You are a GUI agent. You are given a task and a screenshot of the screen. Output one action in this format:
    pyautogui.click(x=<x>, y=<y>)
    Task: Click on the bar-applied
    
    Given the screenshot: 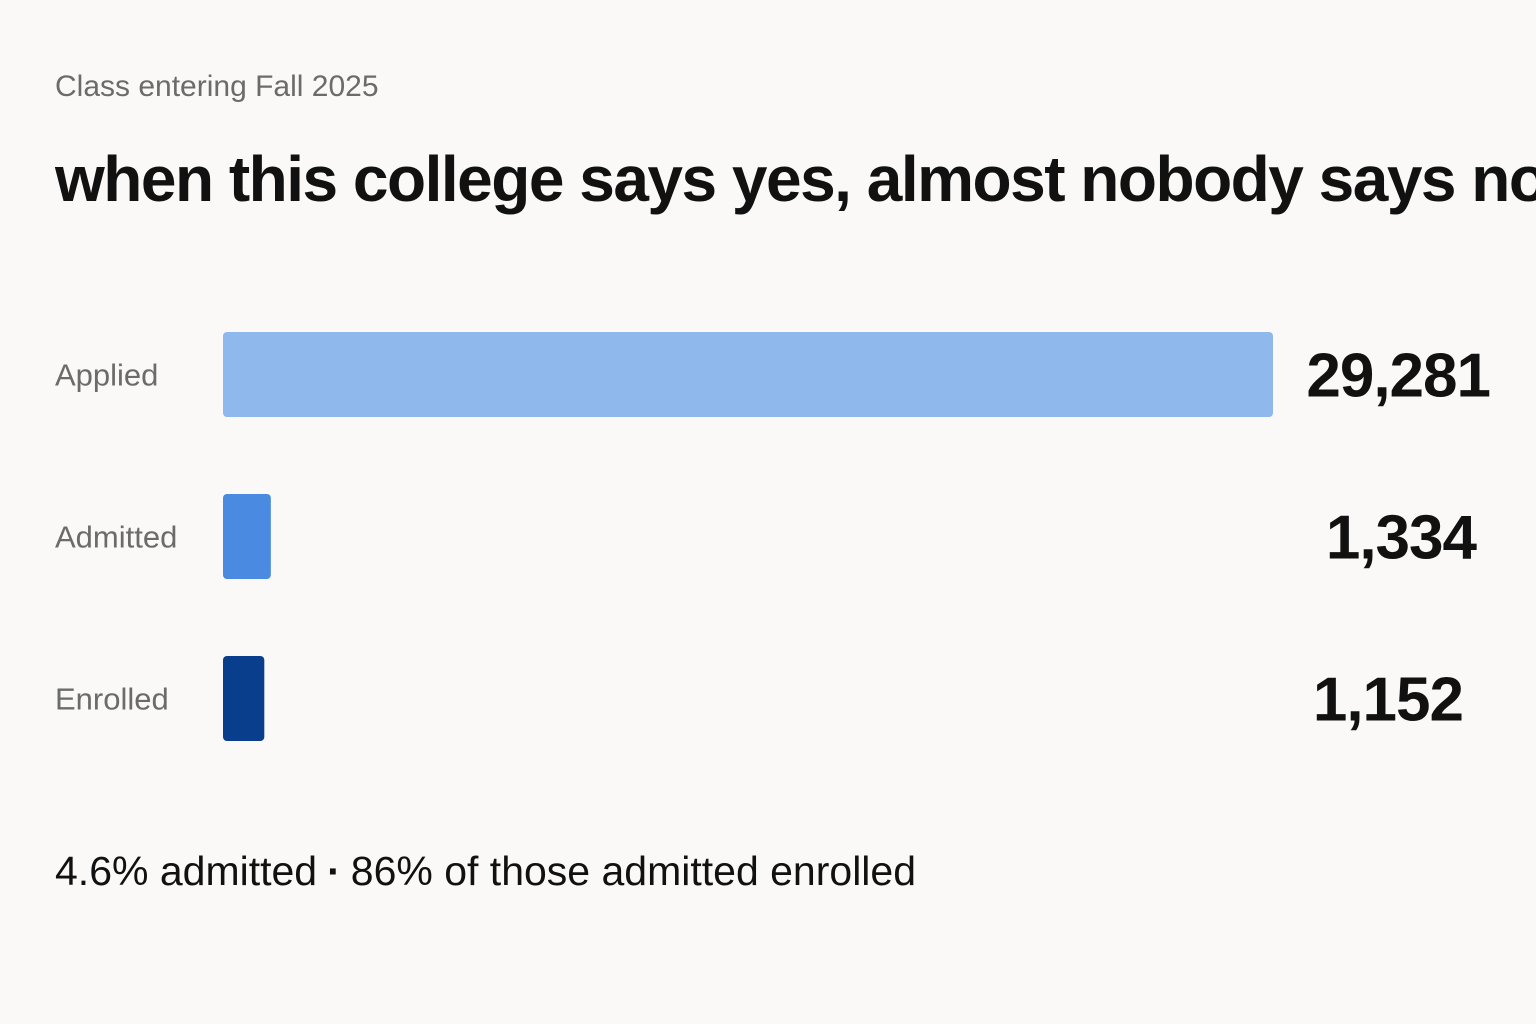 What is the action you would take?
    pyautogui.click(x=748, y=374)
    